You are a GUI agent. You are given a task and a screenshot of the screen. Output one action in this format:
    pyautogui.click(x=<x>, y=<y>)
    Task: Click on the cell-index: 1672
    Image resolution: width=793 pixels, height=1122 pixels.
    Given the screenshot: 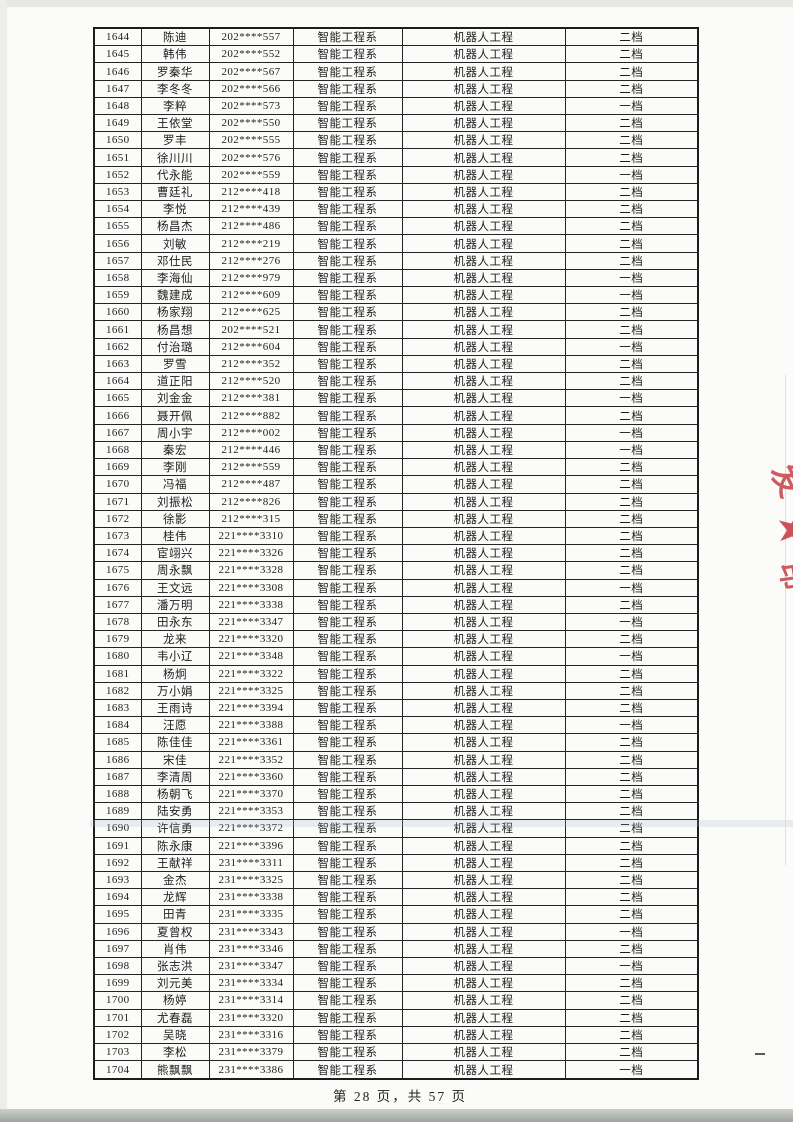 What is the action you would take?
    pyautogui.click(x=117, y=518)
    